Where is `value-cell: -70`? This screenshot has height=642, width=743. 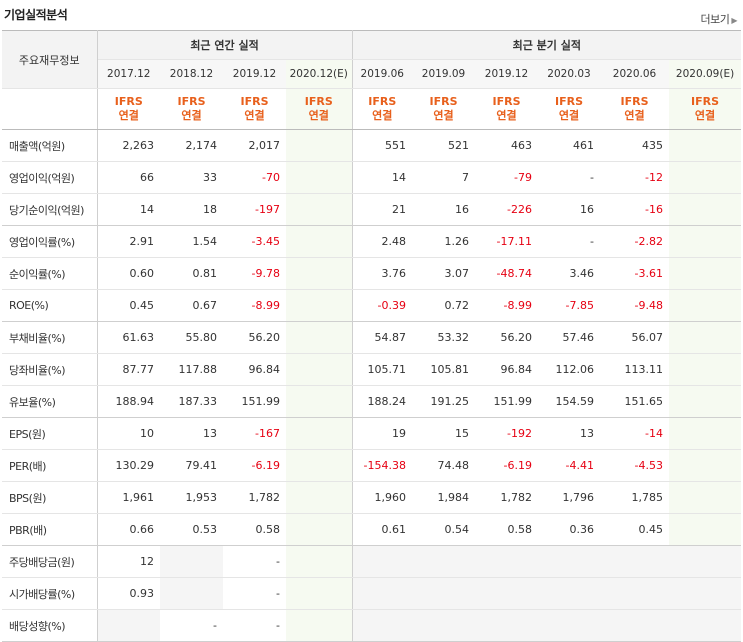 value-cell: -70 is located at coordinates (254, 177).